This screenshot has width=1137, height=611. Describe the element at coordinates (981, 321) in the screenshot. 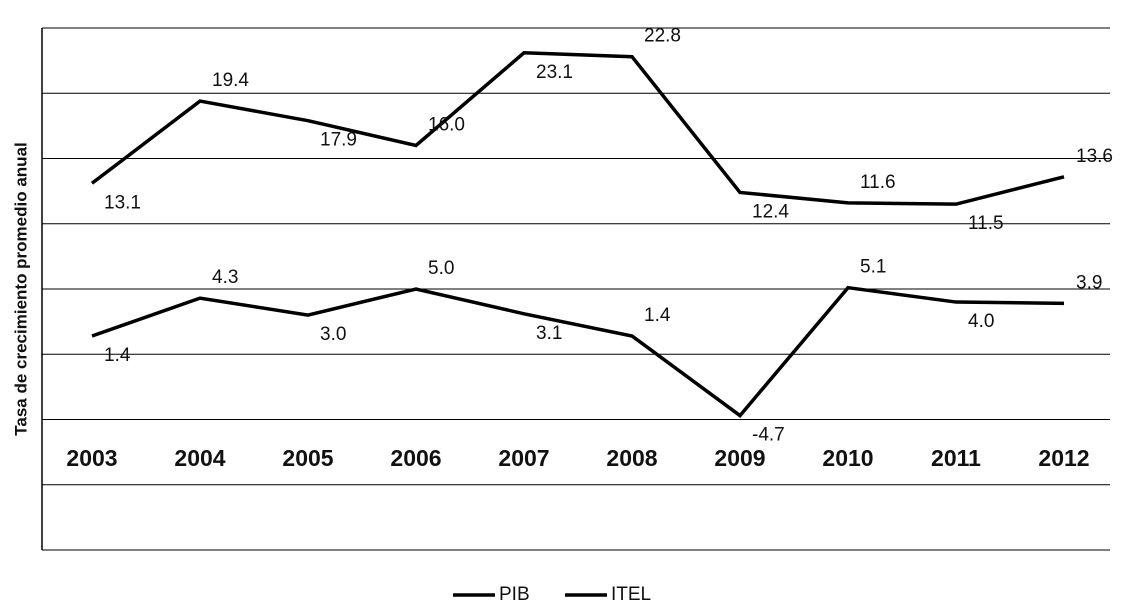

I see `data-label: 4.0` at that location.